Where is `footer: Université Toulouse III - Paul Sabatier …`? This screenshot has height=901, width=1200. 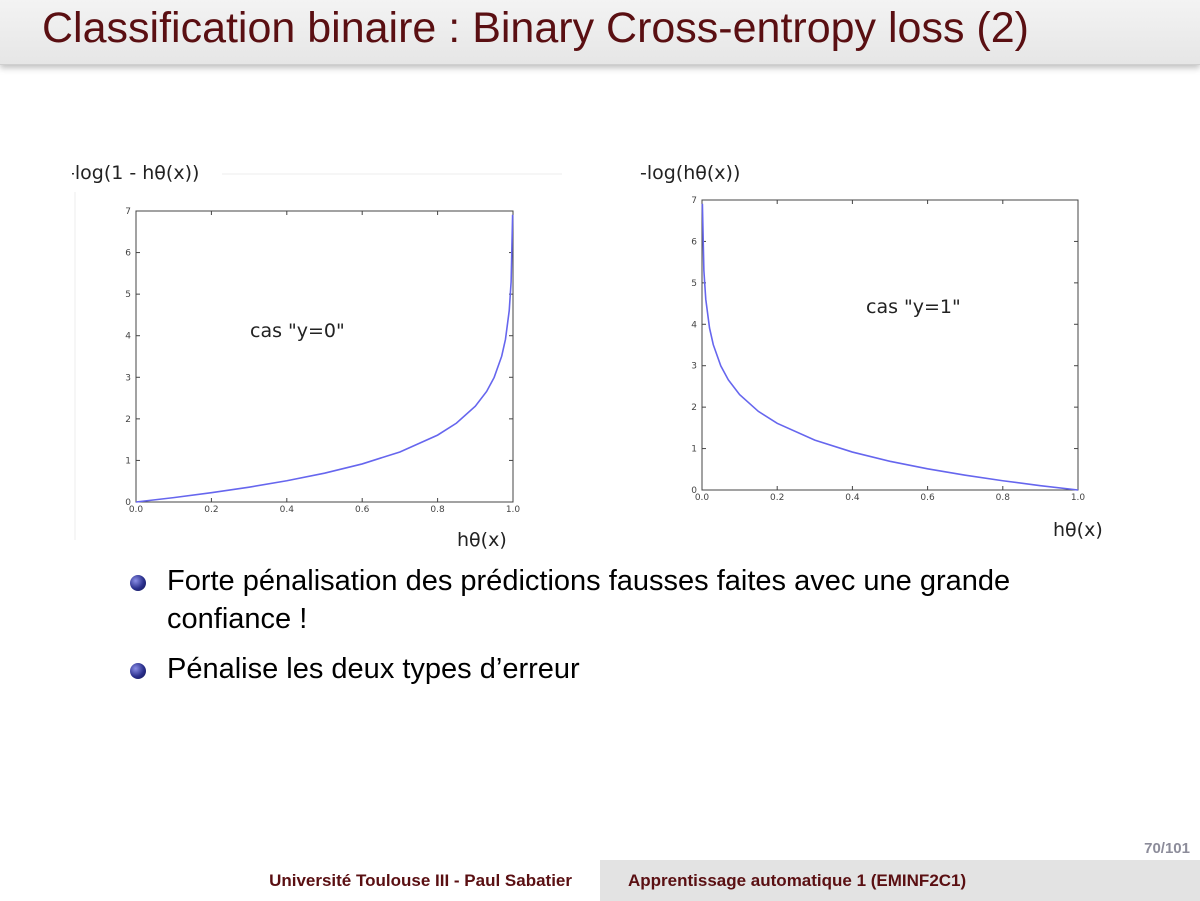
footer: Université Toulouse III - Paul Sabatier … is located at coordinates (600, 880).